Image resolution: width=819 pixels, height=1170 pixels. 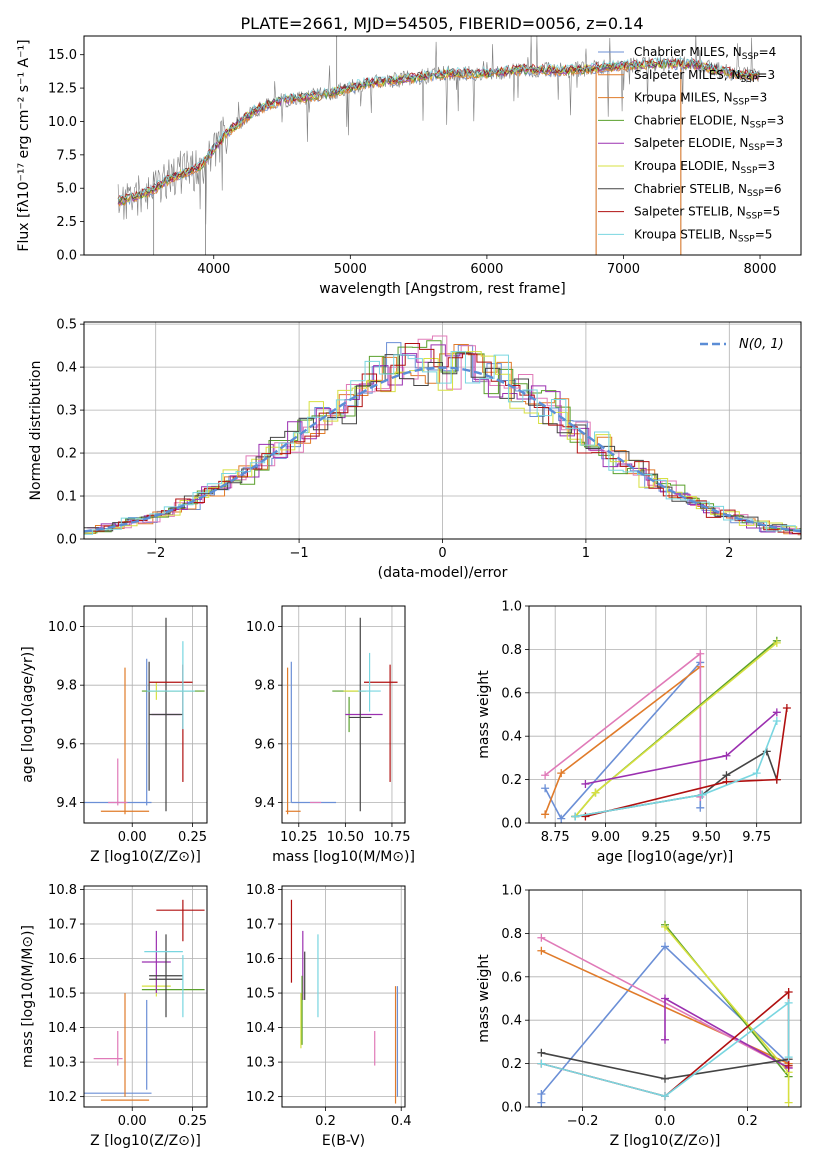 I want to click on plot-area-age_vs_Z, so click(x=144, y=716).